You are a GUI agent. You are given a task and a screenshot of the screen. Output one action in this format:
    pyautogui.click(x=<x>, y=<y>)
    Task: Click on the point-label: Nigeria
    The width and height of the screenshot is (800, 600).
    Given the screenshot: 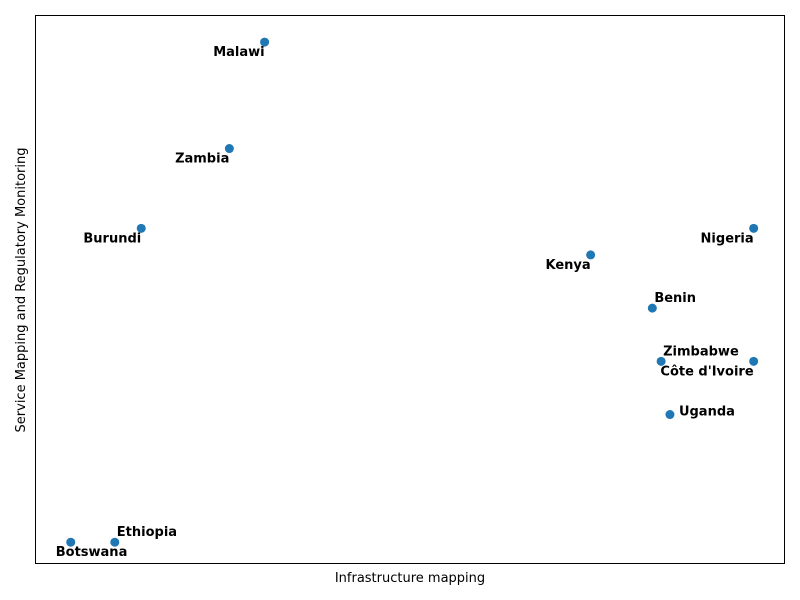 What is the action you would take?
    pyautogui.click(x=727, y=238)
    